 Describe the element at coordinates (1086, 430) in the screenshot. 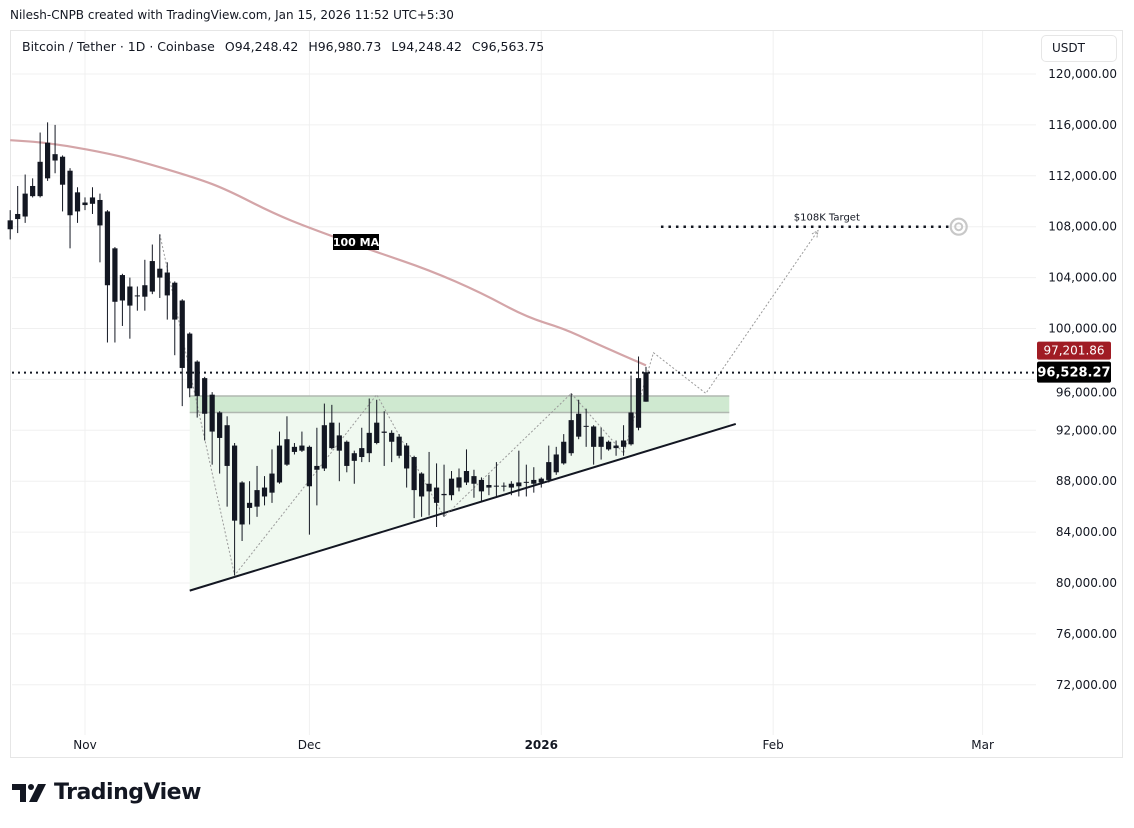

I see `price-tick-label: 92,000.00` at that location.